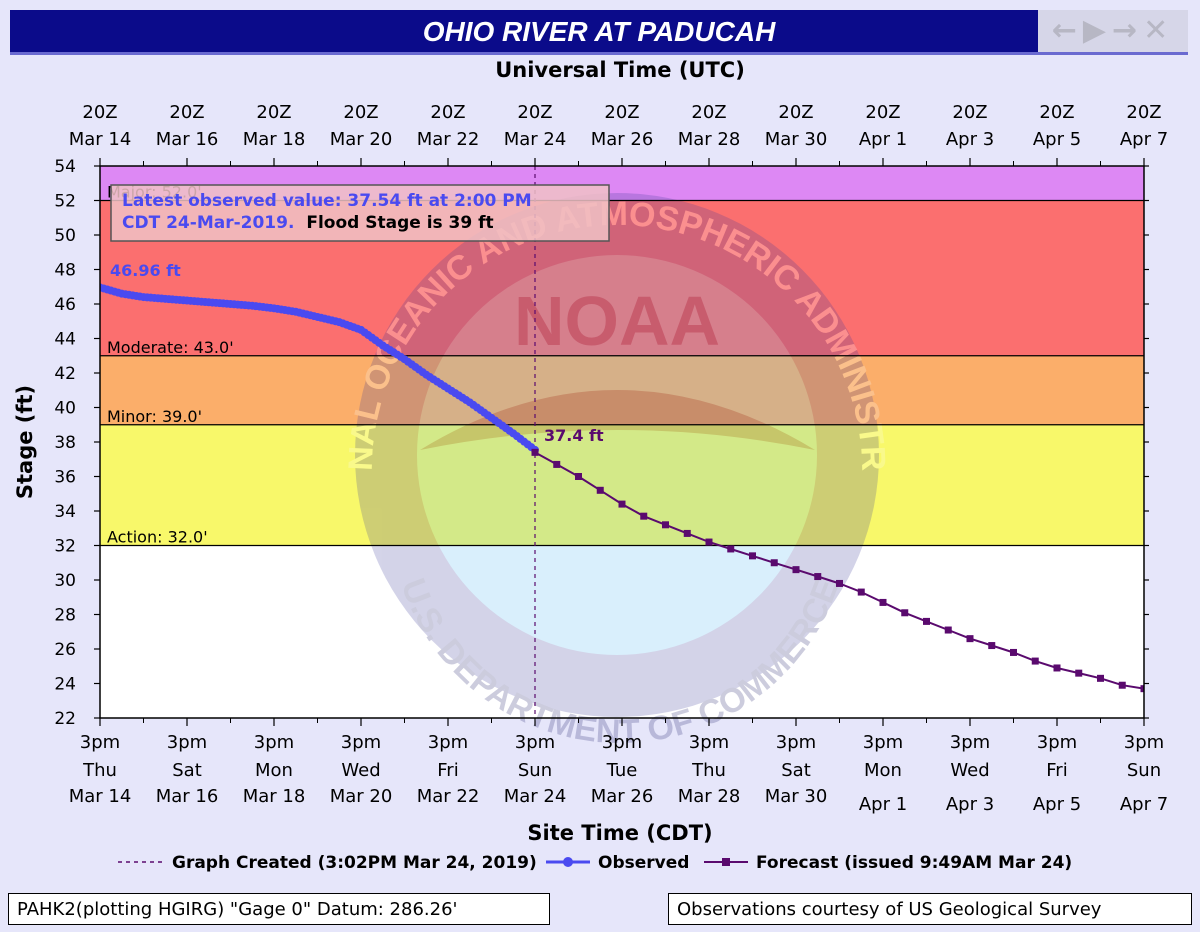 The width and height of the screenshot is (1200, 932). What do you see at coordinates (65, 409) in the screenshot?
I see `y-tick-label: 40` at bounding box center [65, 409].